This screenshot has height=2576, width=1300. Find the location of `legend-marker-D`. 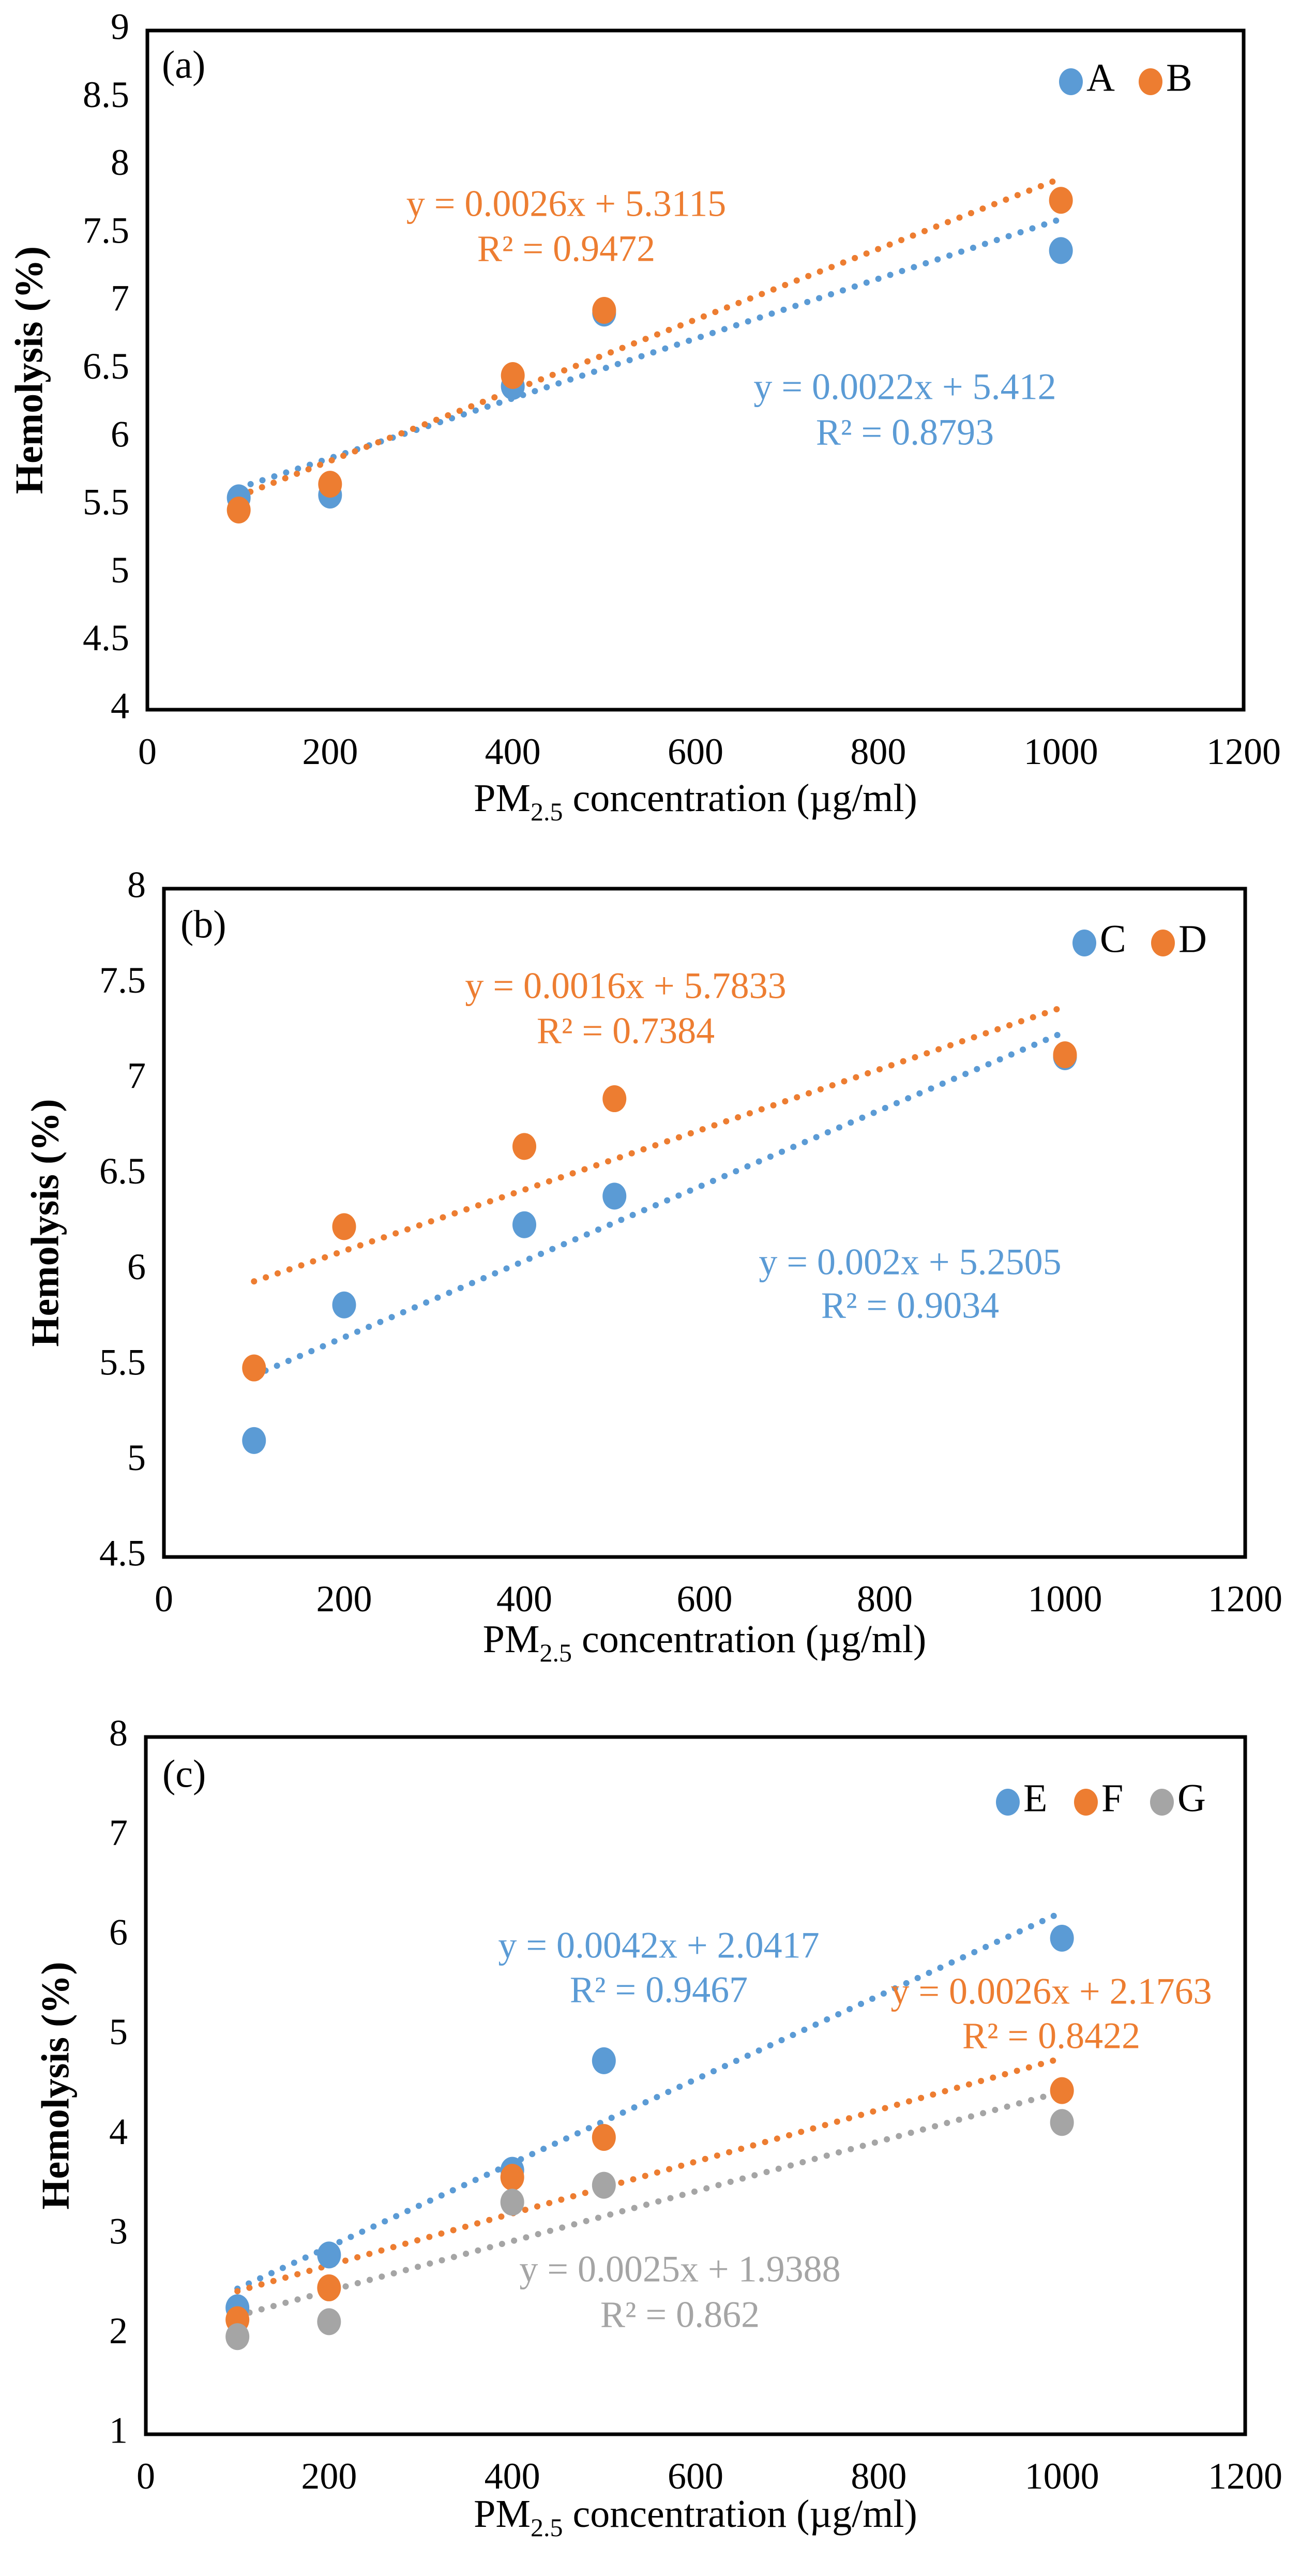

legend-marker-D is located at coordinates (1163, 943).